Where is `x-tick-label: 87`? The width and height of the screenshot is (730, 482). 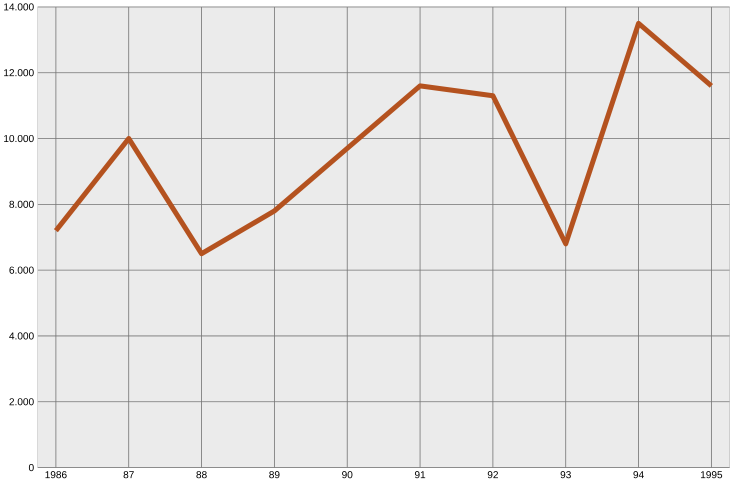 x-tick-label: 87 is located at coordinates (129, 474).